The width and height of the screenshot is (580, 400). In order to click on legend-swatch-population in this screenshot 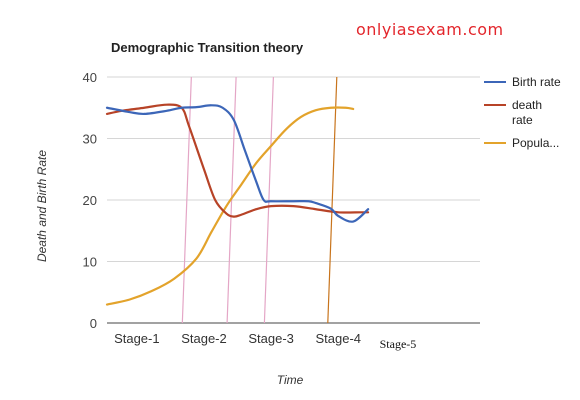, I will do `click(495, 143)`.